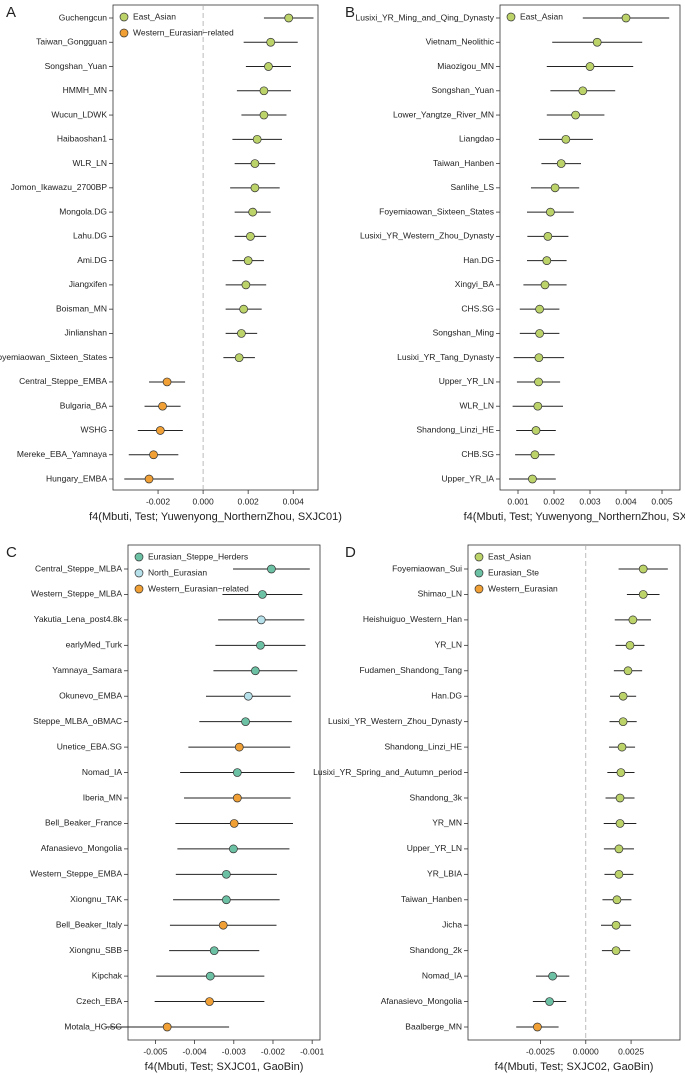 Image resolution: width=685 pixels, height=1075 pixels. I want to click on y-tick-label: Songshan_Yuan, so click(76, 66).